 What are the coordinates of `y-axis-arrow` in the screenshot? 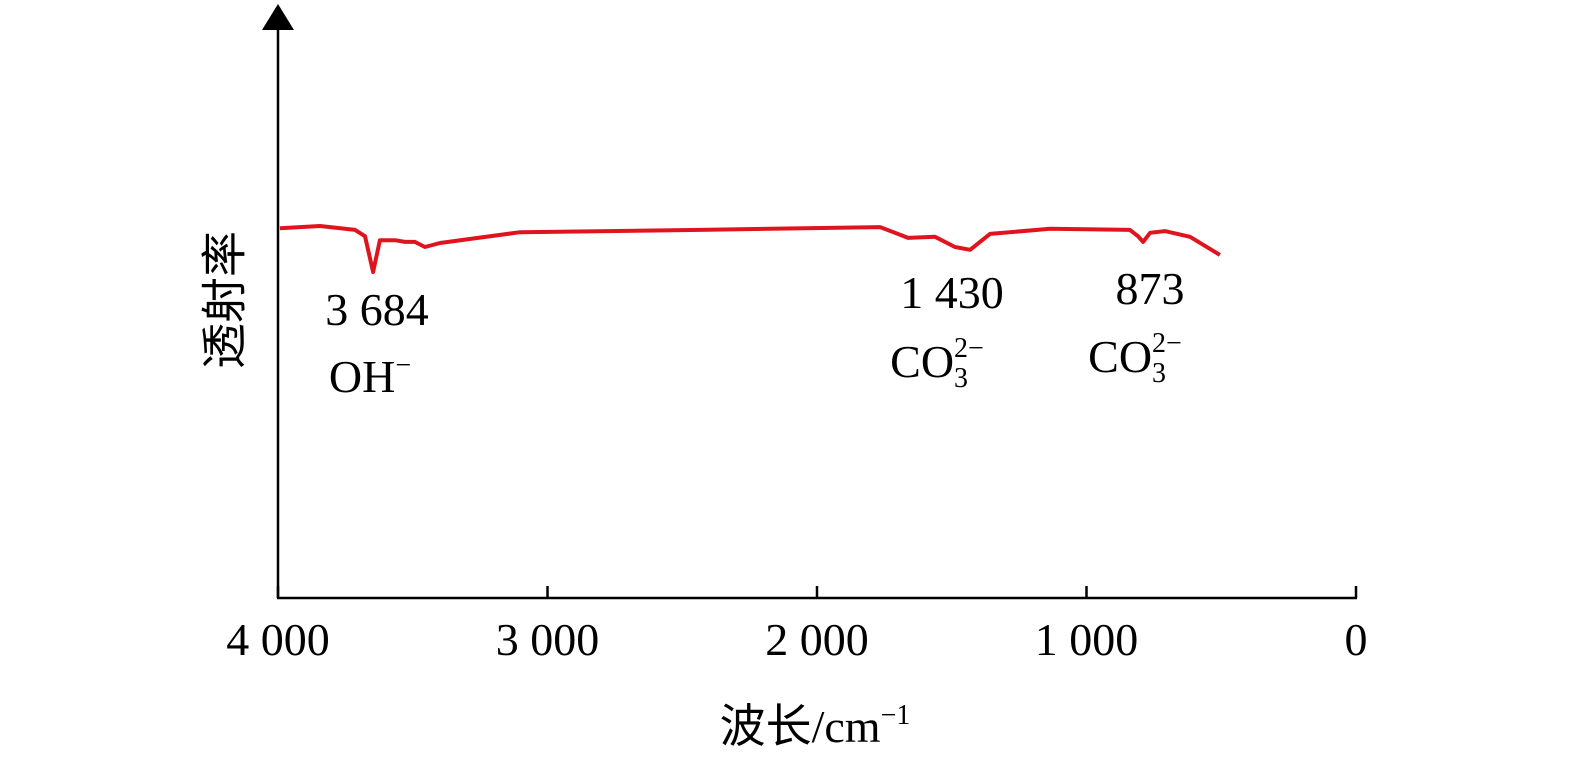 It's located at (278, 17).